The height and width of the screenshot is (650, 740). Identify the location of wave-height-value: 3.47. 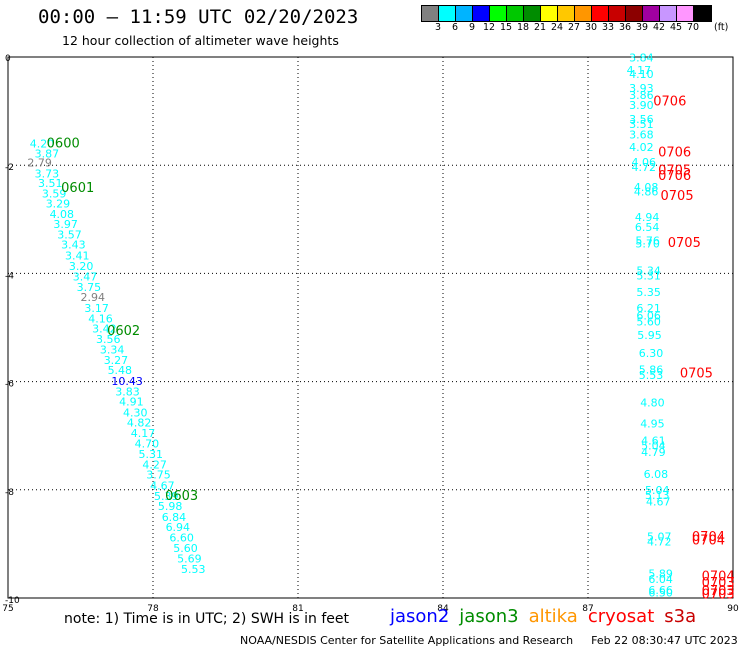
(85, 277).